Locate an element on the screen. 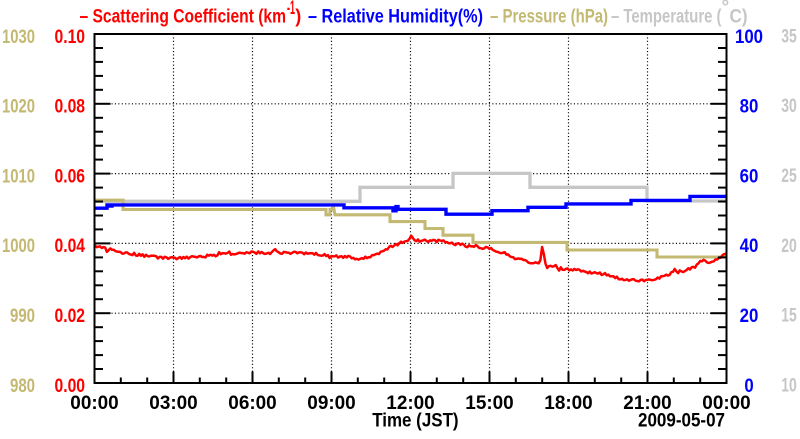 This screenshot has width=800, height=439. svg-text: 21:00 is located at coordinates (647, 403).